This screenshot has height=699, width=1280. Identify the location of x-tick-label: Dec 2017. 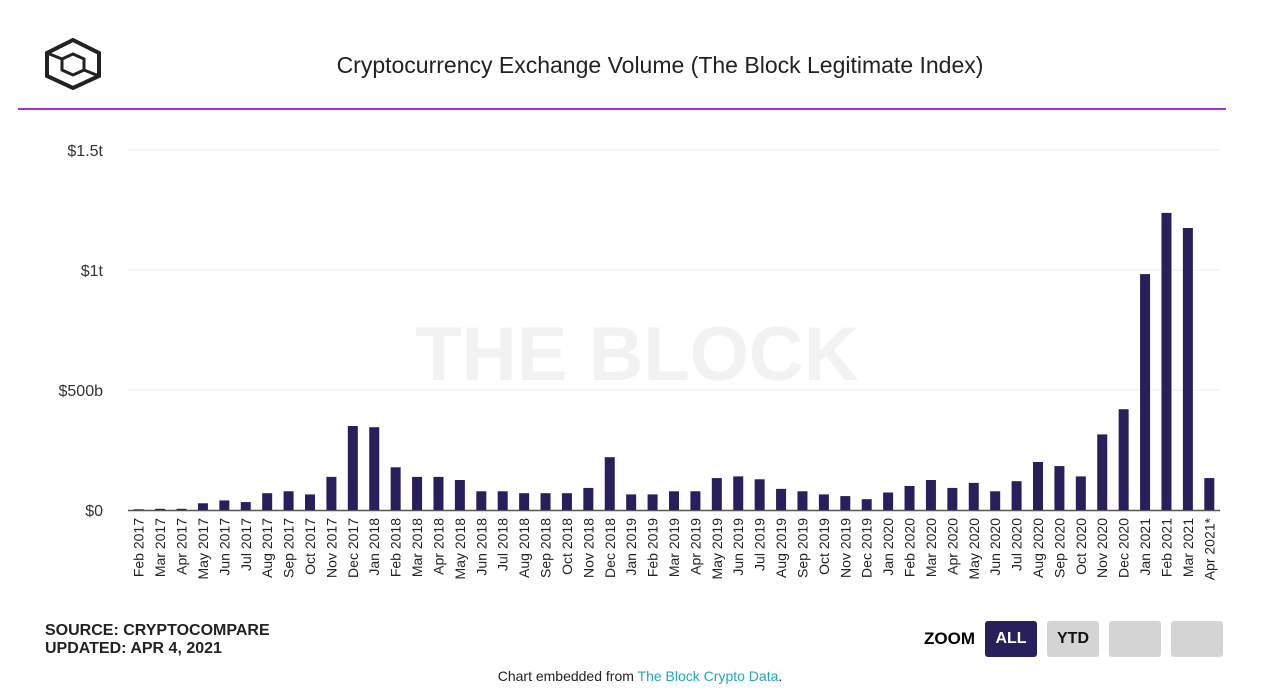
(353, 548).